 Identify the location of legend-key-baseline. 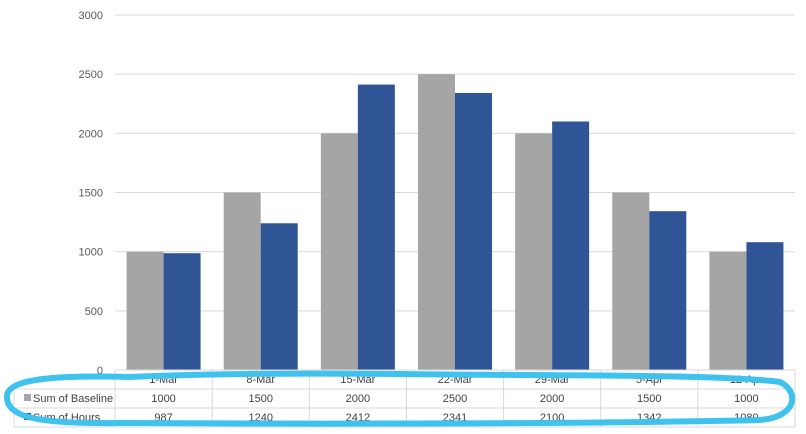
(27, 397).